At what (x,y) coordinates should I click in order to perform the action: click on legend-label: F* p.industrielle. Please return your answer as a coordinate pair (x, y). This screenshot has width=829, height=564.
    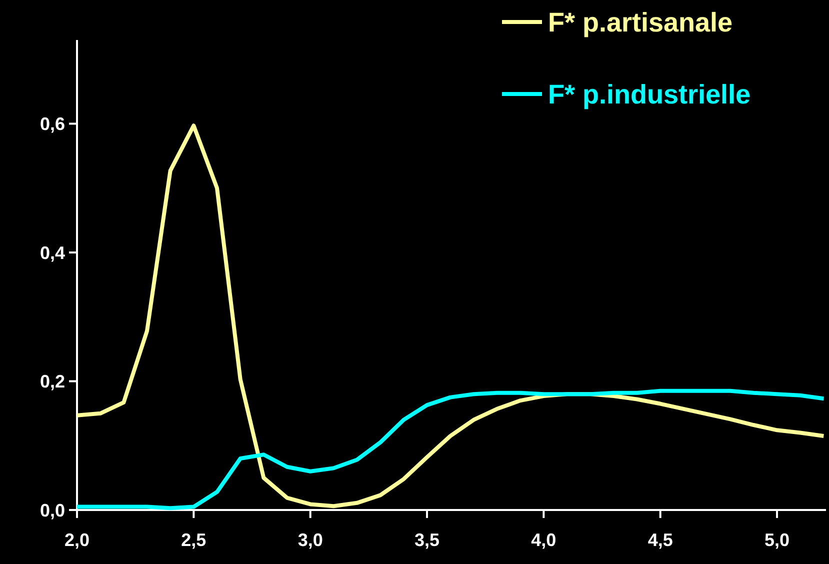
    Looking at the image, I should click on (649, 94).